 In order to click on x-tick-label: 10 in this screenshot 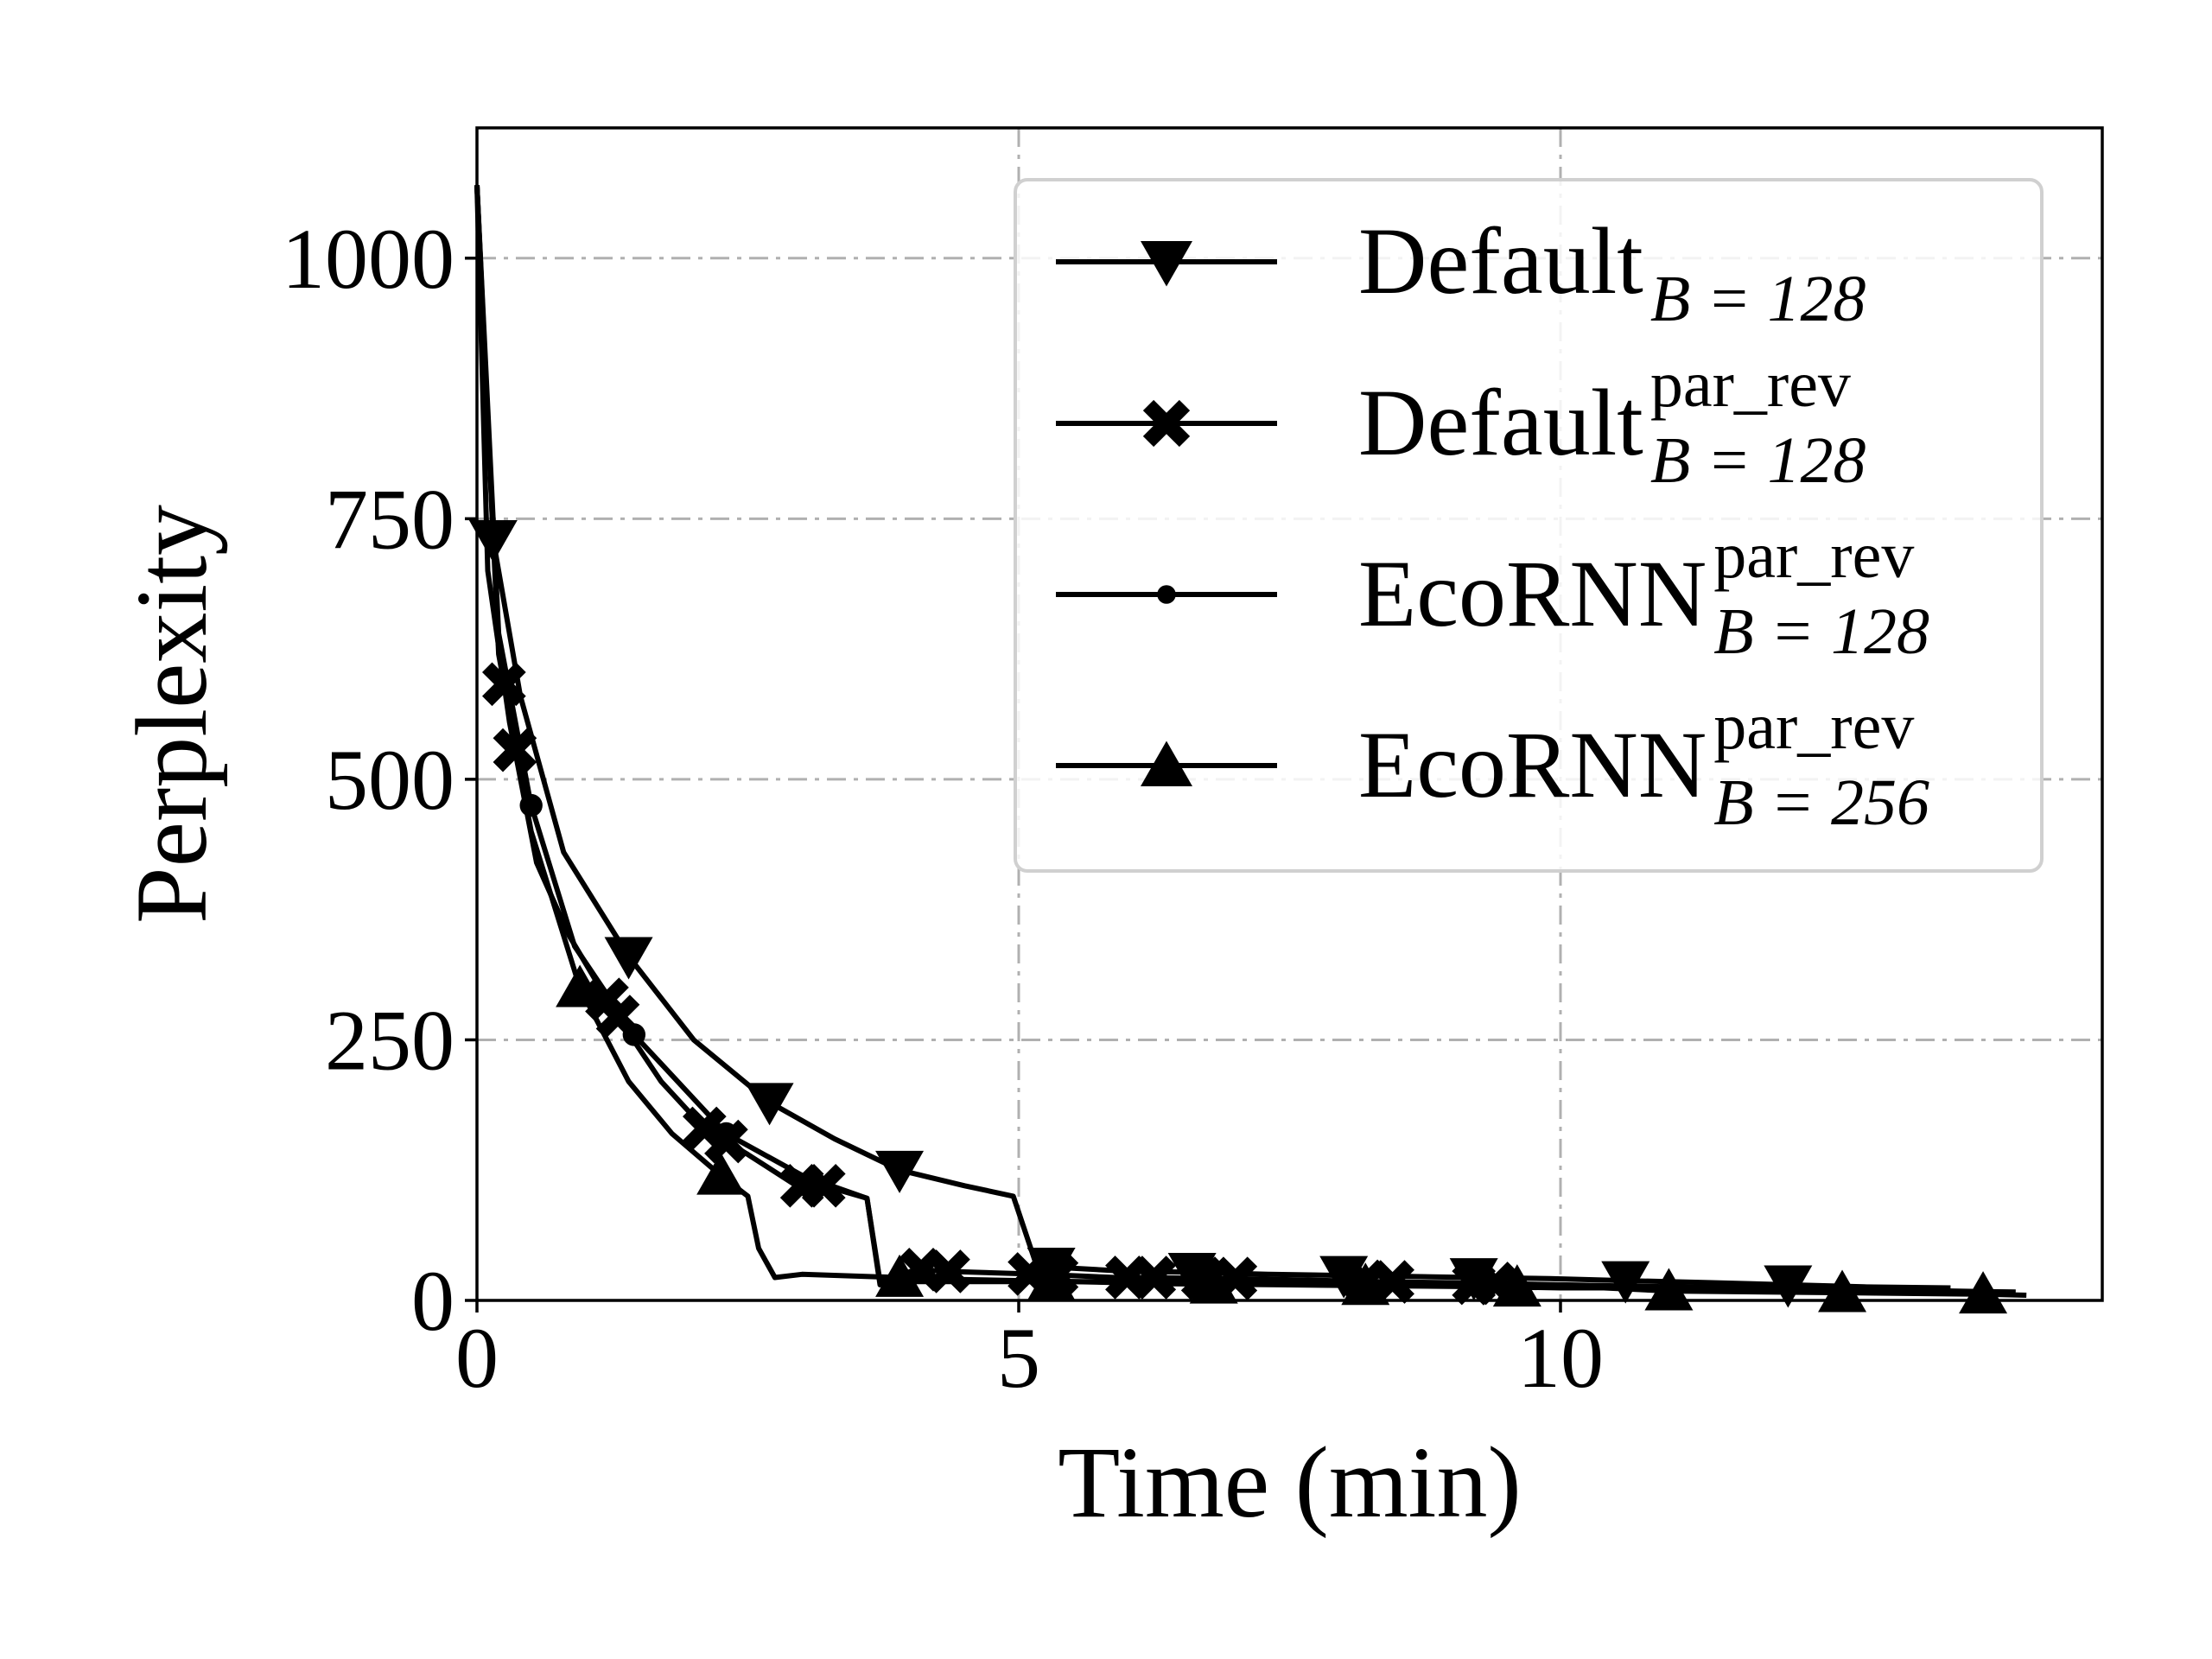, I will do `click(1560, 1358)`.